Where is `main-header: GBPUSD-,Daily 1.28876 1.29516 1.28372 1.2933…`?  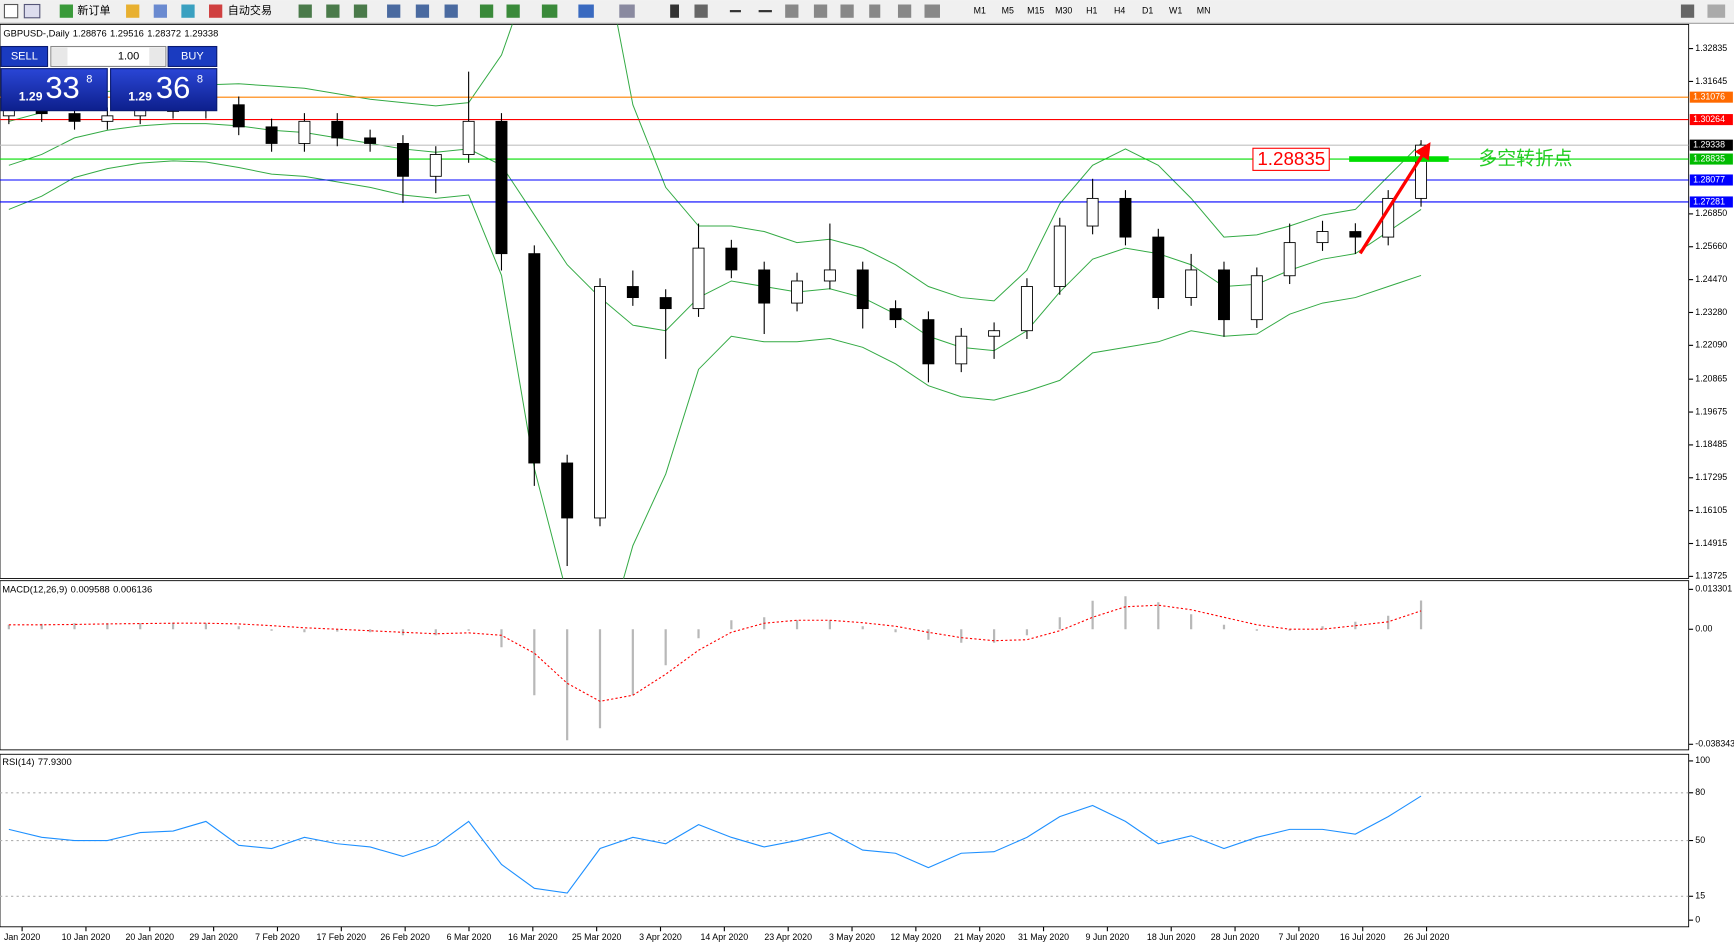
main-header: GBPUSD-,Daily 1.28876 1.29516 1.28372 1.2933… is located at coordinates (110, 33).